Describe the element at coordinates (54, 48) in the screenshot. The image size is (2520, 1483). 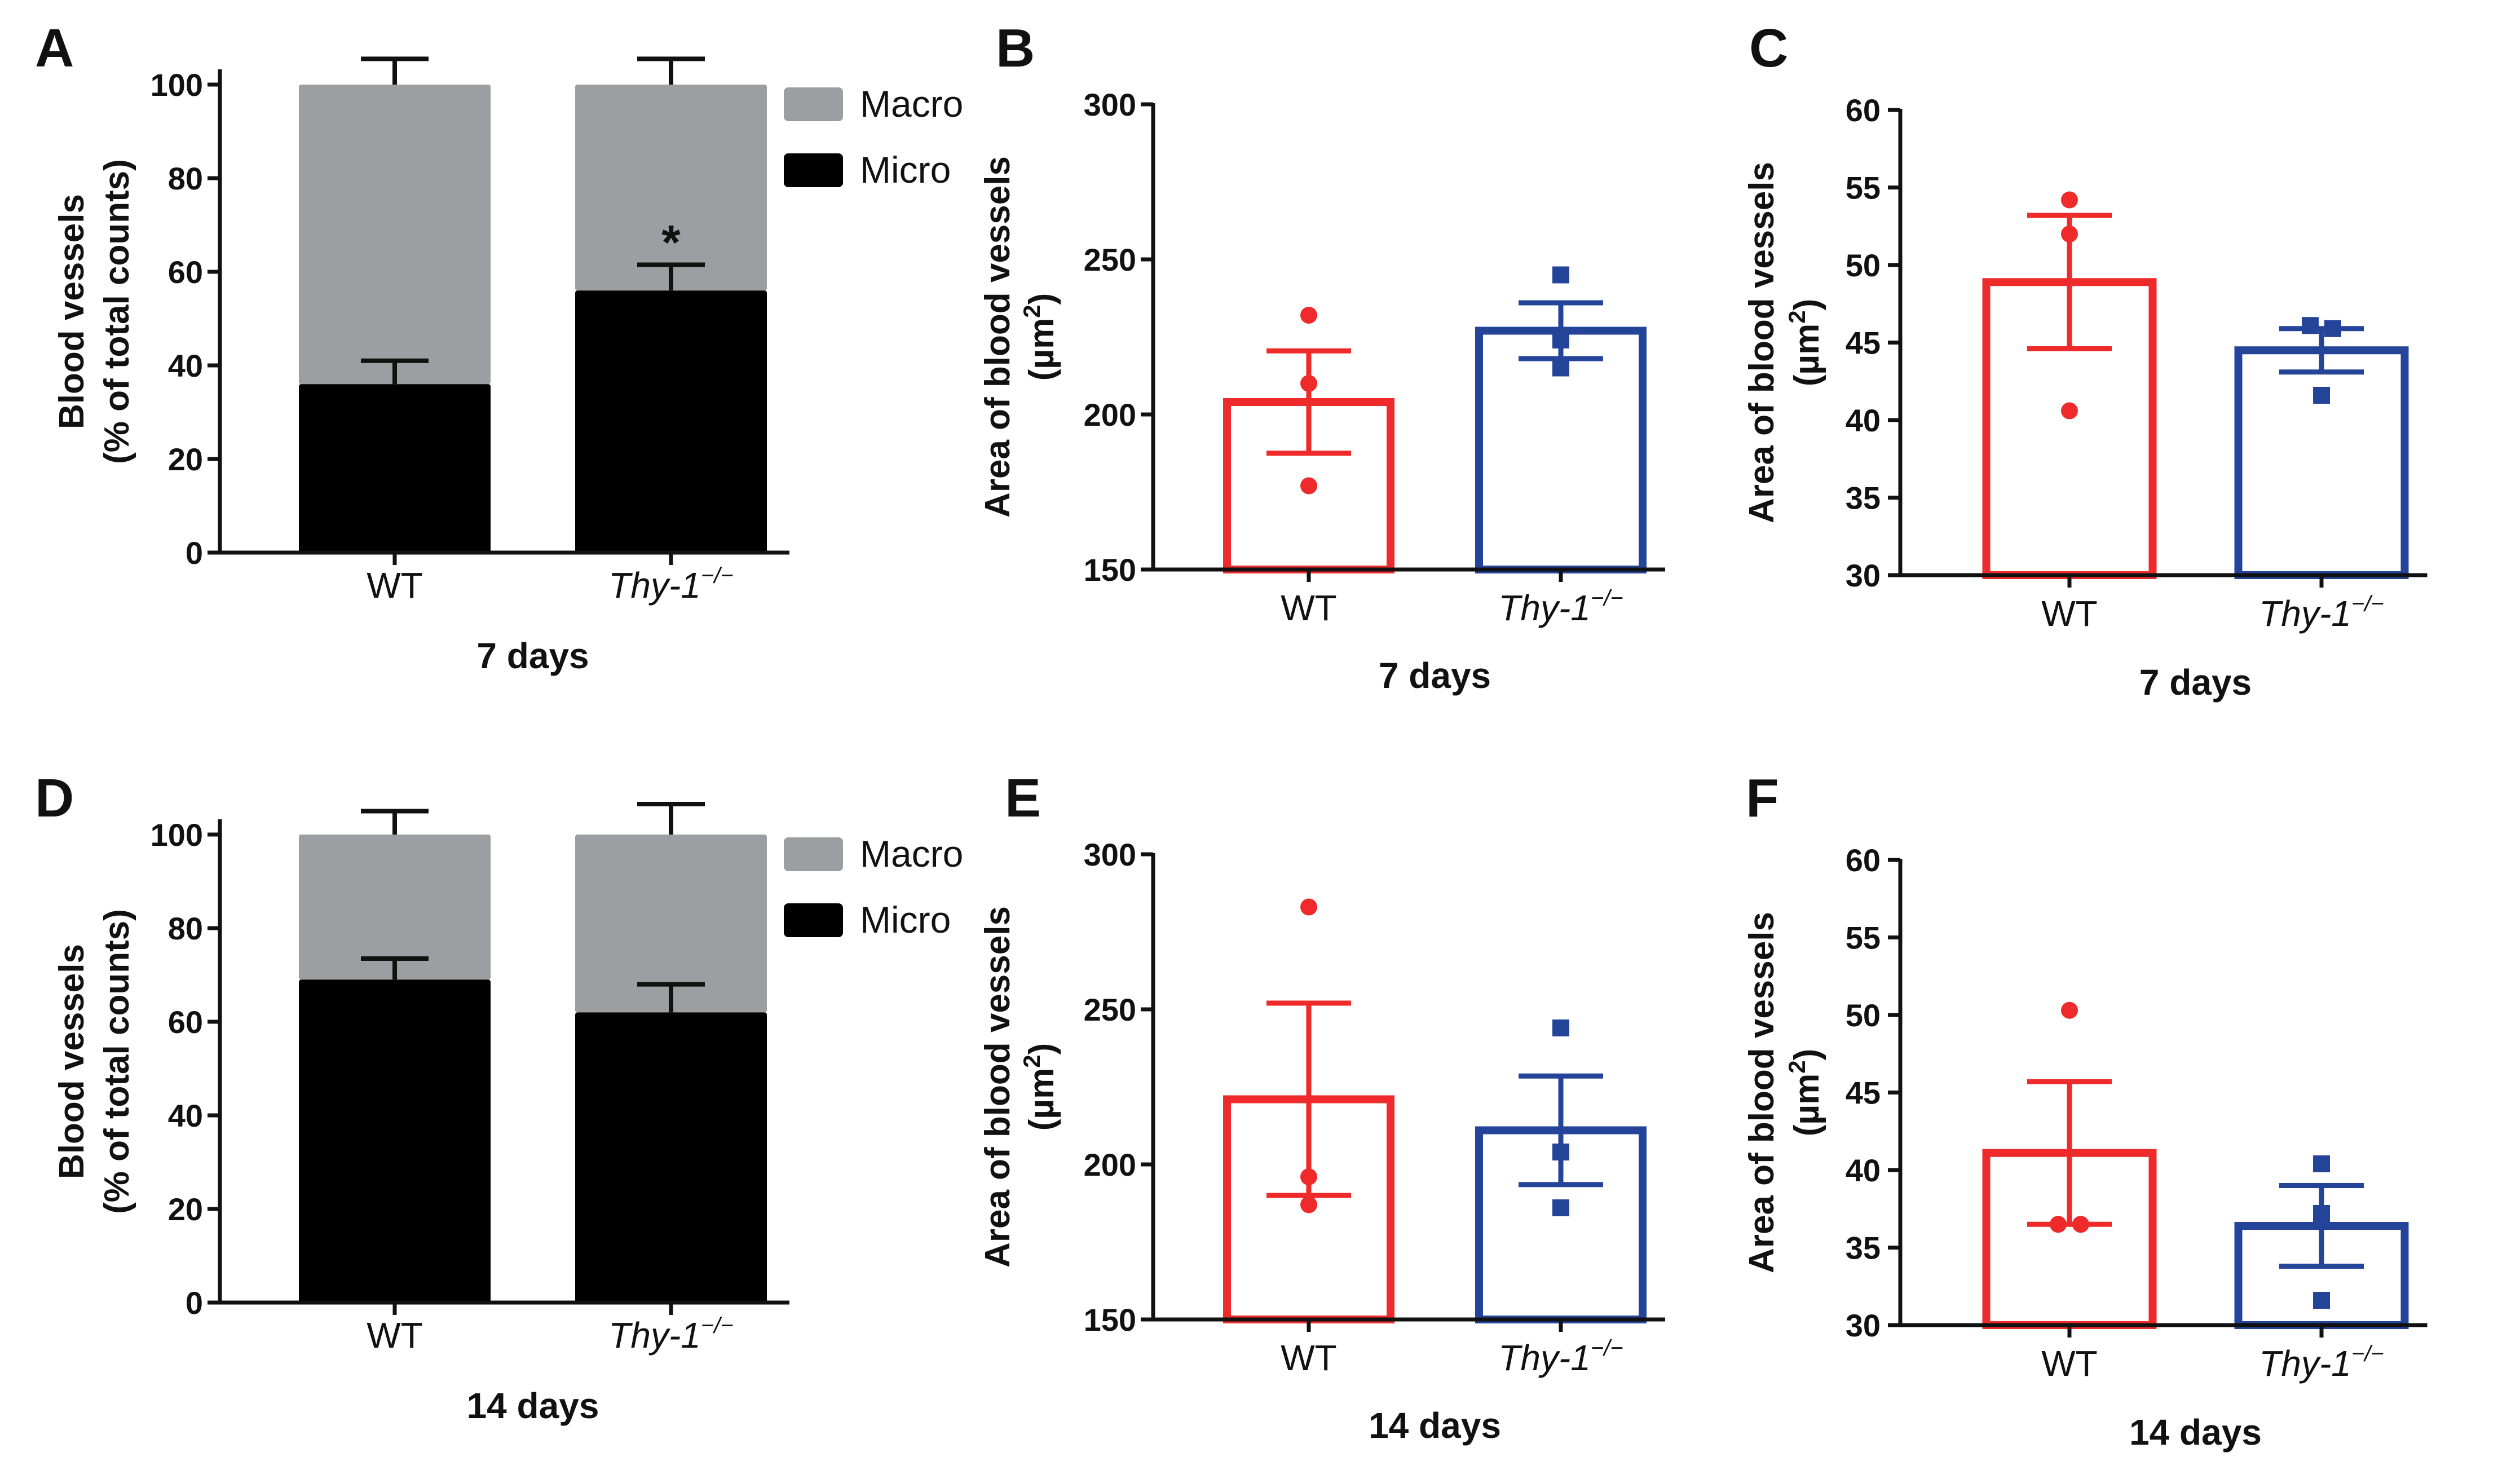
I see `panel-letter: A` at that location.